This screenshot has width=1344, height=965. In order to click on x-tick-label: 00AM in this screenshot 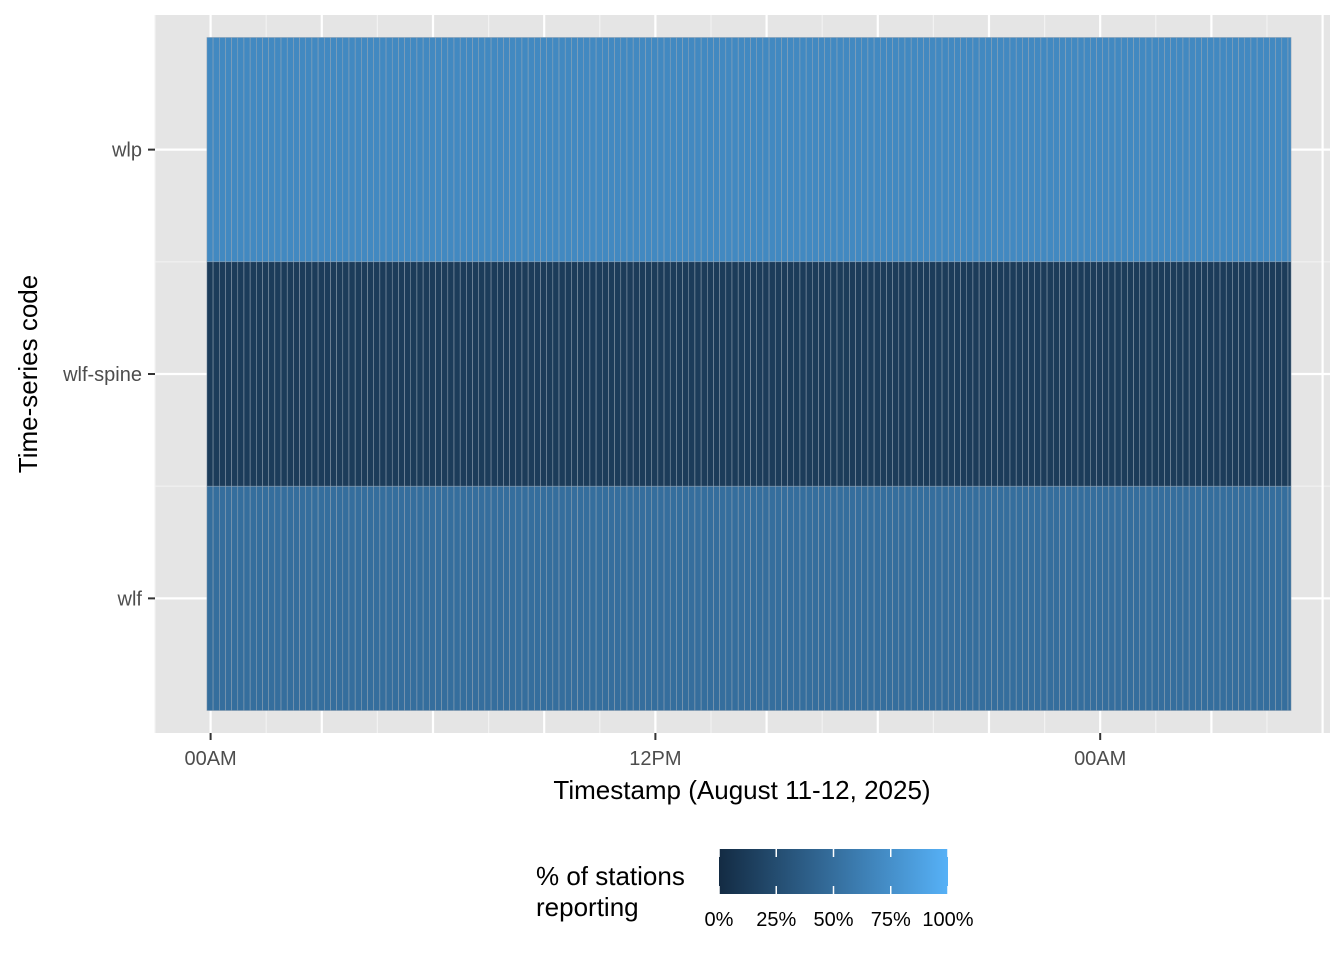, I will do `click(210, 759)`.